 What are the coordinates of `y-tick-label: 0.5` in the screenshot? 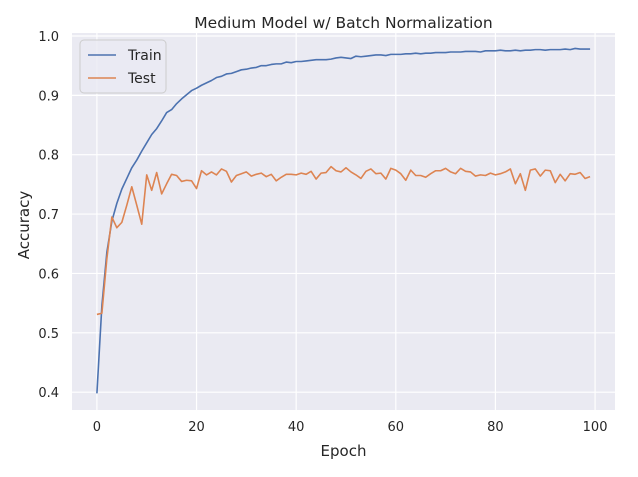 It's located at (48, 334).